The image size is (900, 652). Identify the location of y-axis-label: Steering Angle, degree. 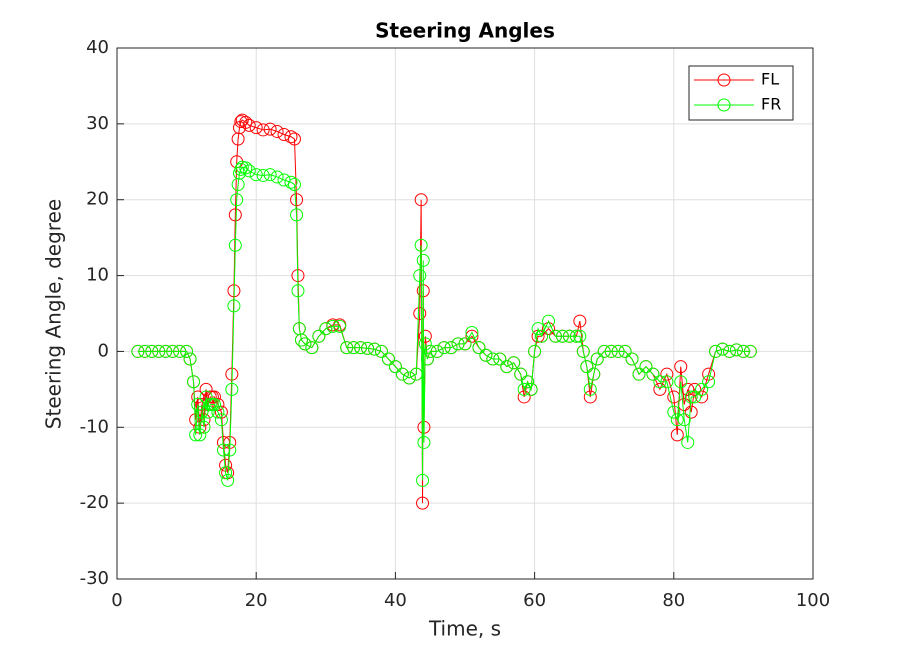
(54, 314).